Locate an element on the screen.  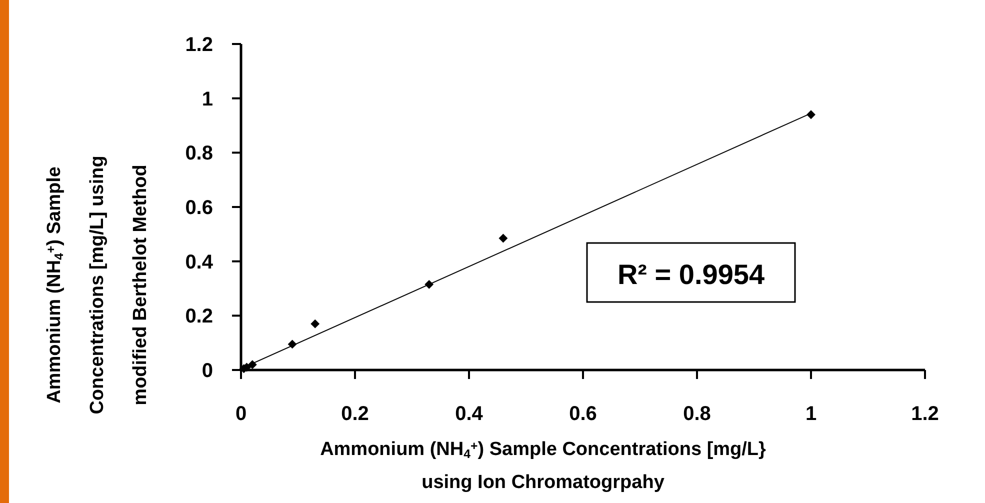
y-tick-label: 1.2 is located at coordinates (199, 45).